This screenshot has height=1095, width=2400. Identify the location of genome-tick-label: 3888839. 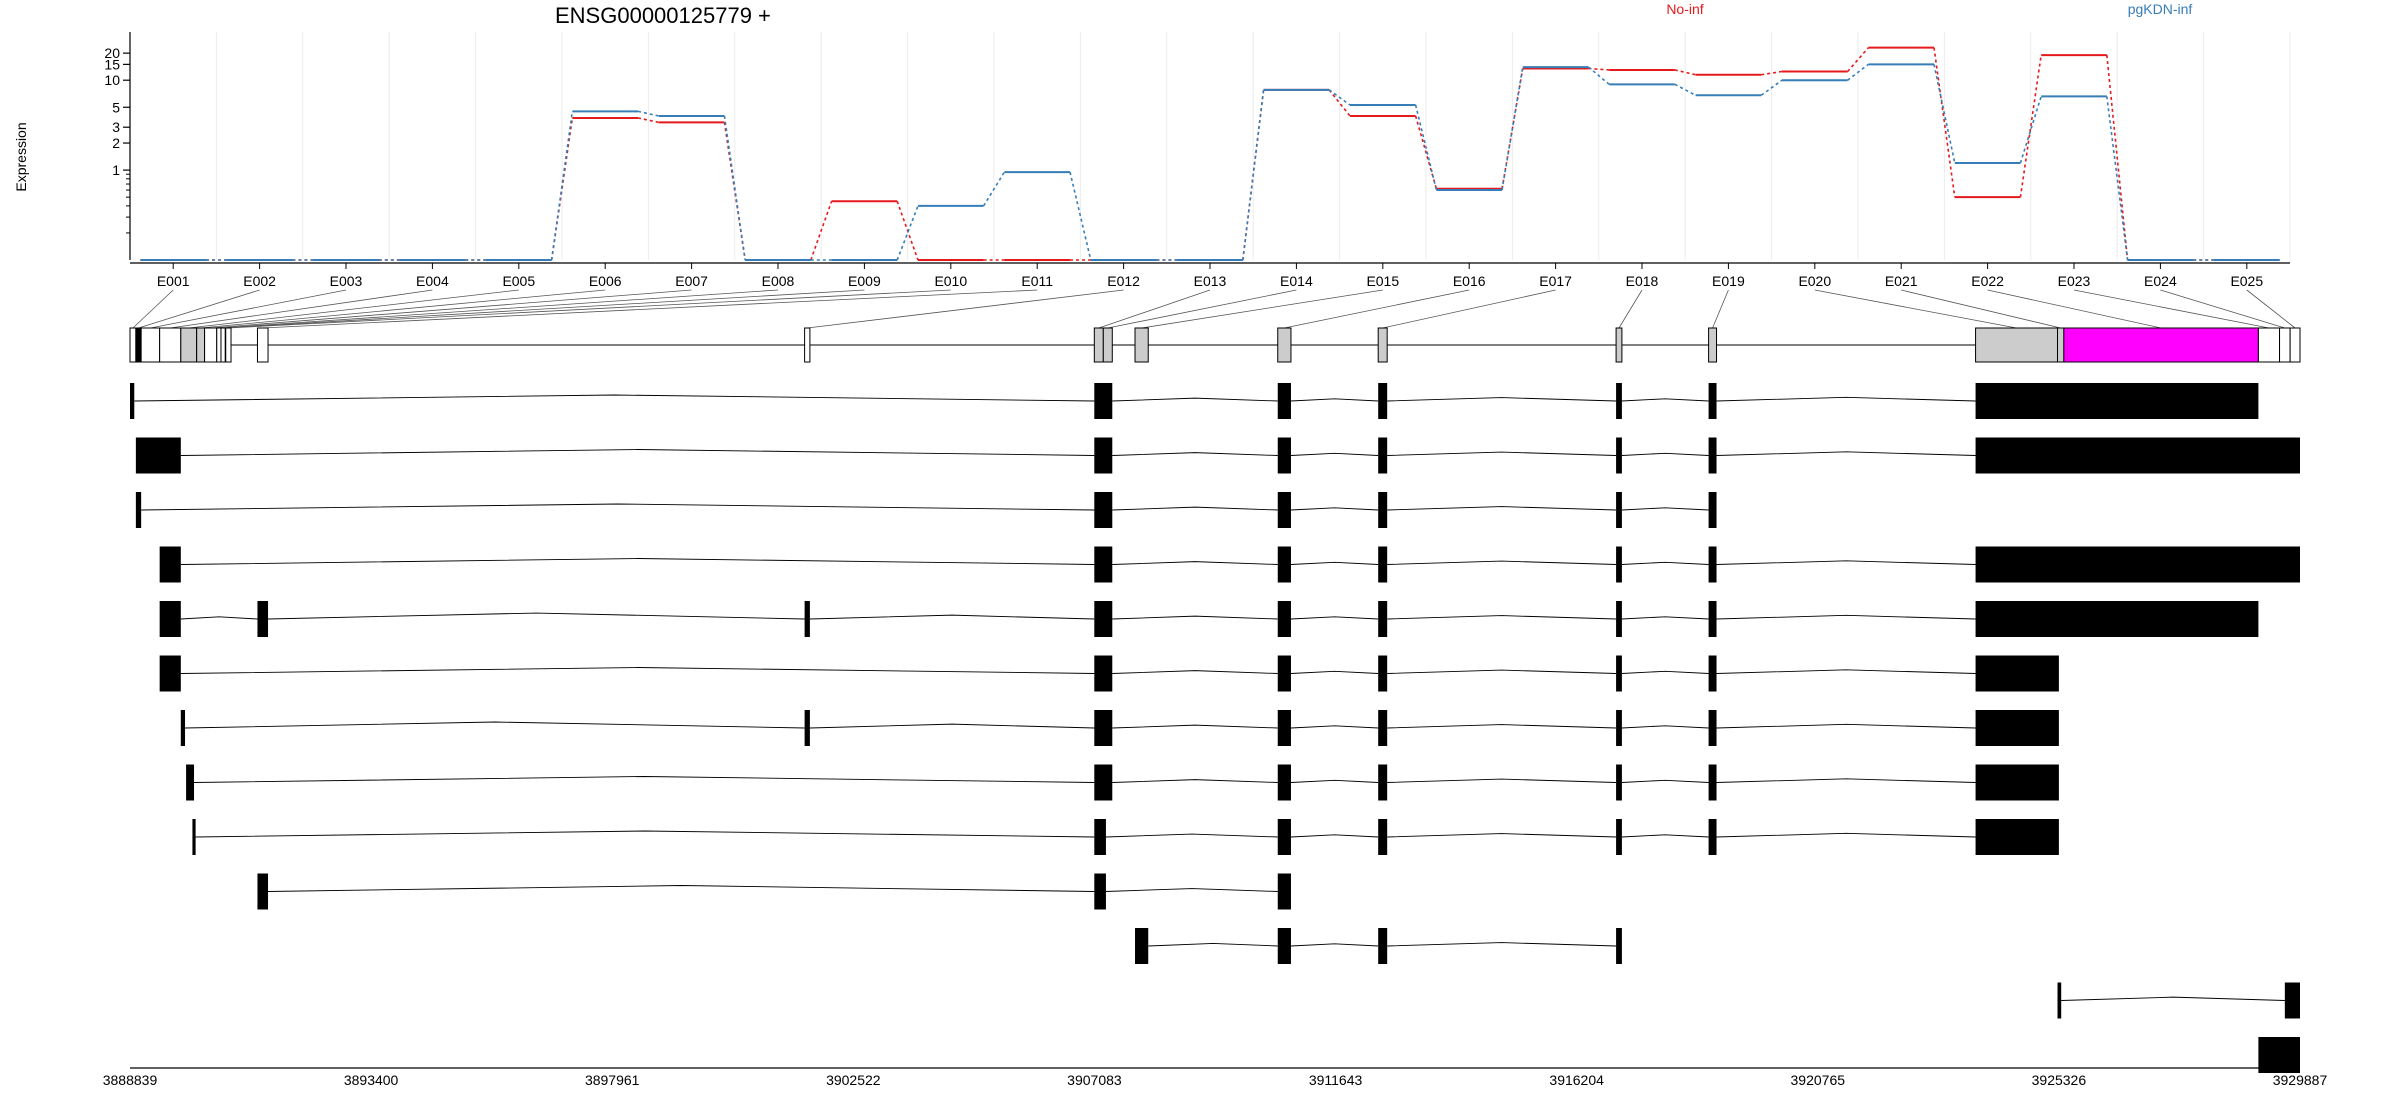
(130, 1080).